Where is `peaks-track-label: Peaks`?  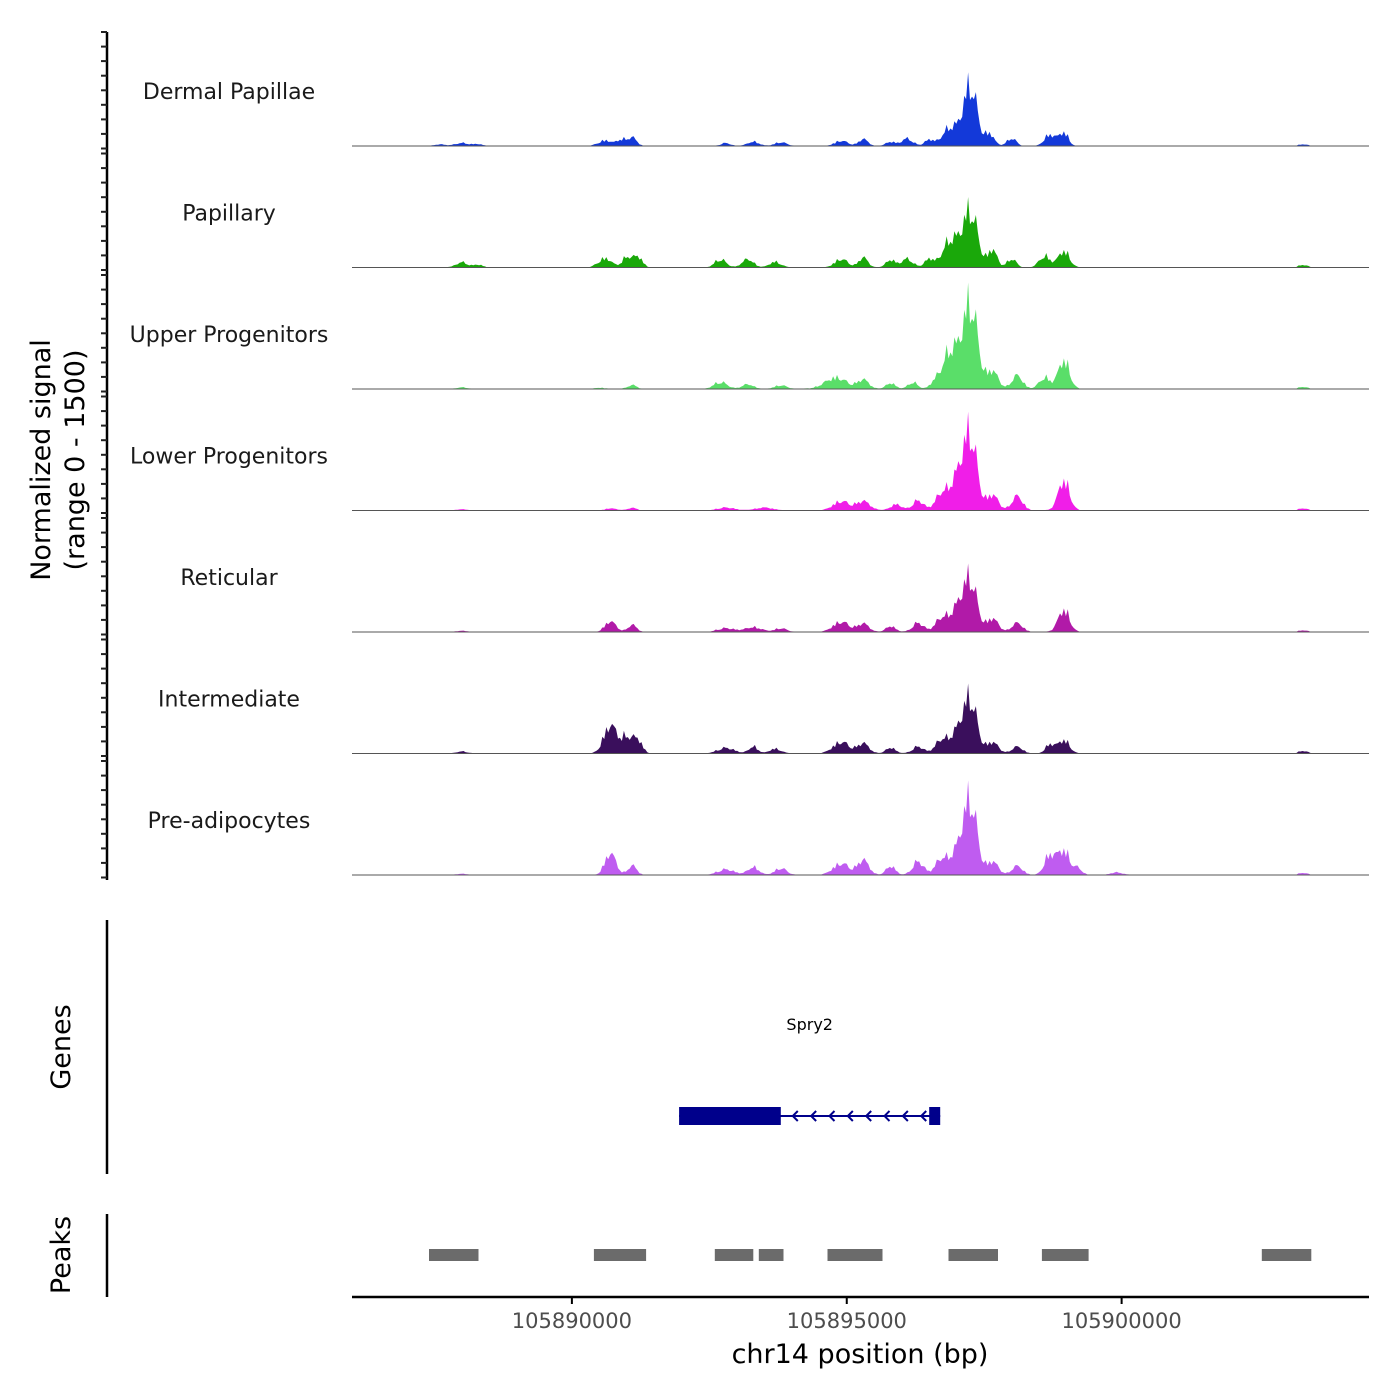
peaks-track-label: Peaks is located at coordinates (61, 1255).